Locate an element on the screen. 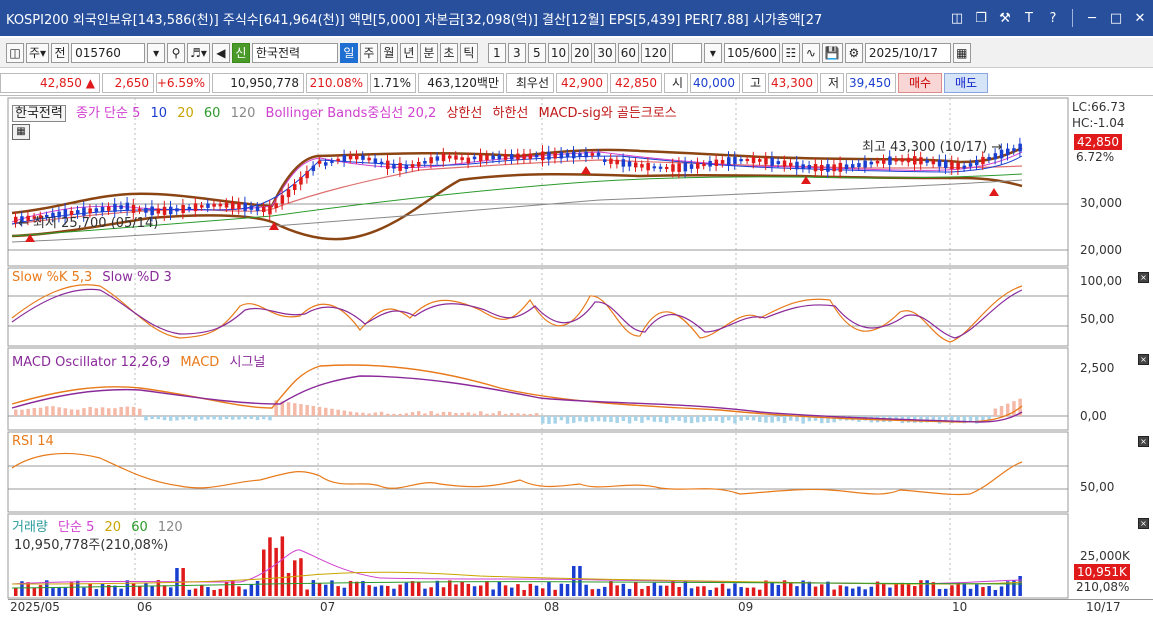 Image resolution: width=1153 pixels, height=618 pixels. legend-rsi: RSI 14 is located at coordinates (33, 441).